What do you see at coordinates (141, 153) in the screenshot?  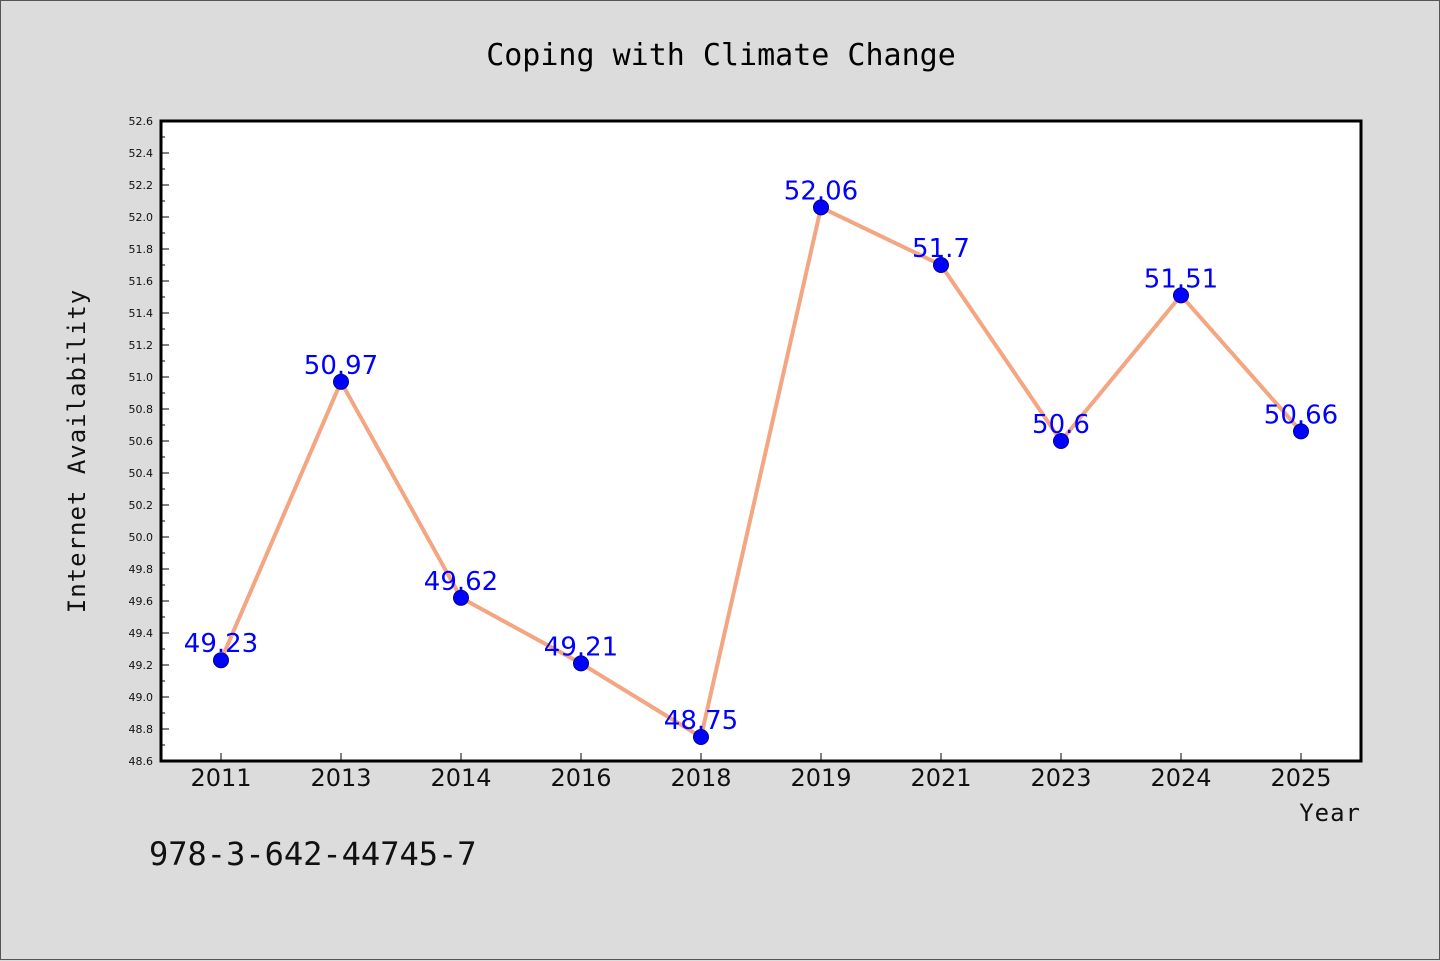 I see `y-tick-label: 52.4` at bounding box center [141, 153].